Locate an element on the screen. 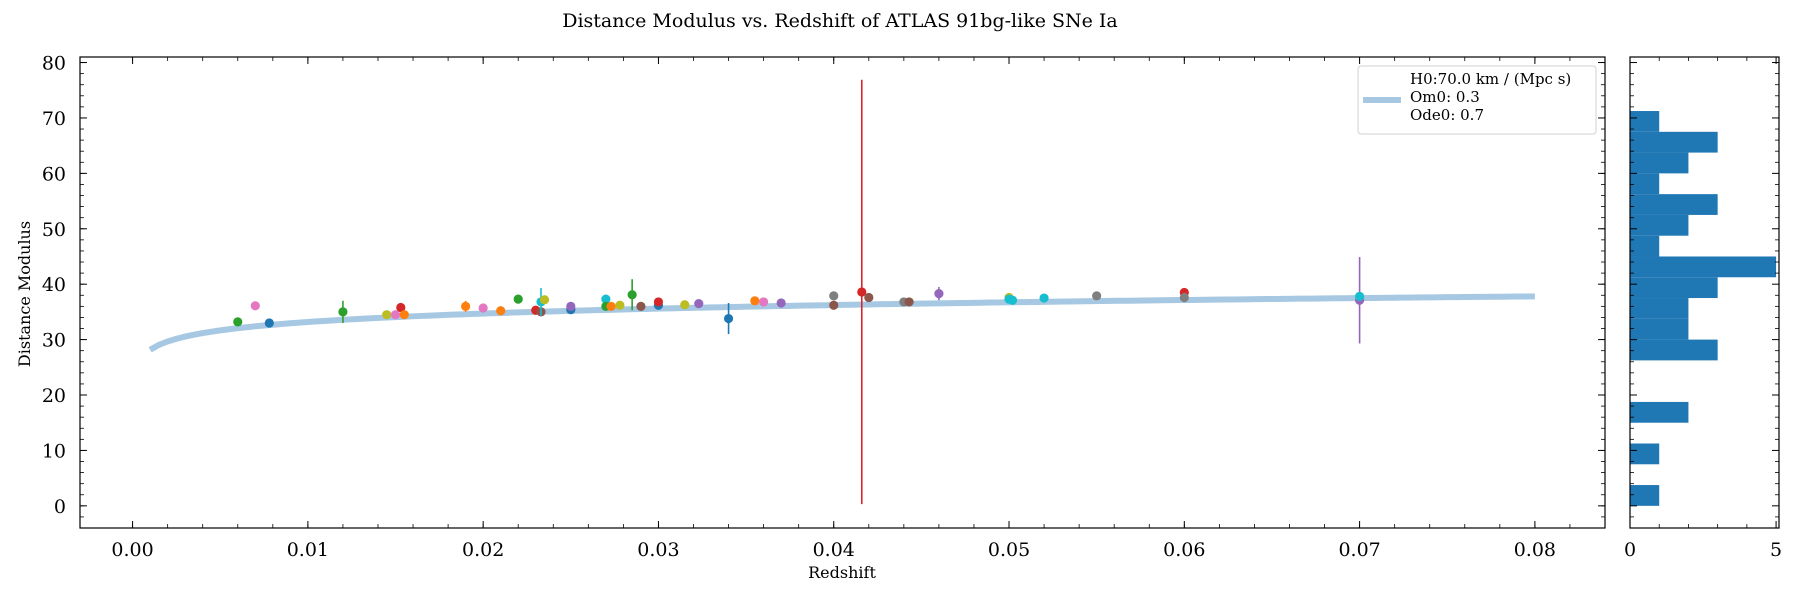 Image resolution: width=1800 pixels, height=604 pixels. x-tick-label: 0.02 is located at coordinates (483, 550).